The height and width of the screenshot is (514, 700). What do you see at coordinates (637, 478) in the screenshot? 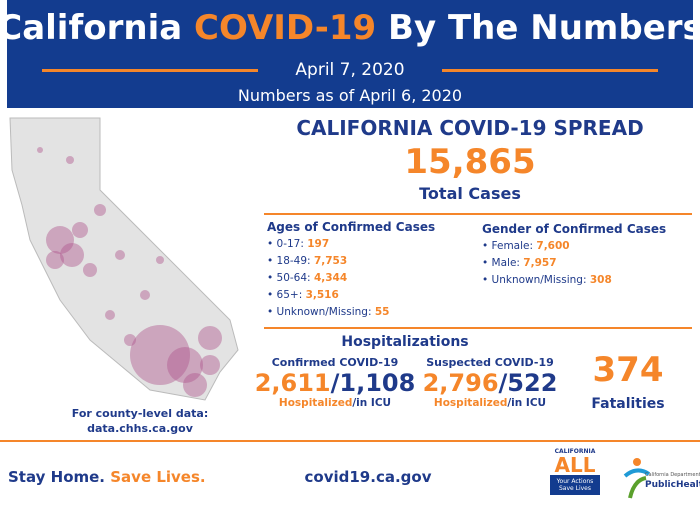
I see `cdph-icon` at bounding box center [637, 478].